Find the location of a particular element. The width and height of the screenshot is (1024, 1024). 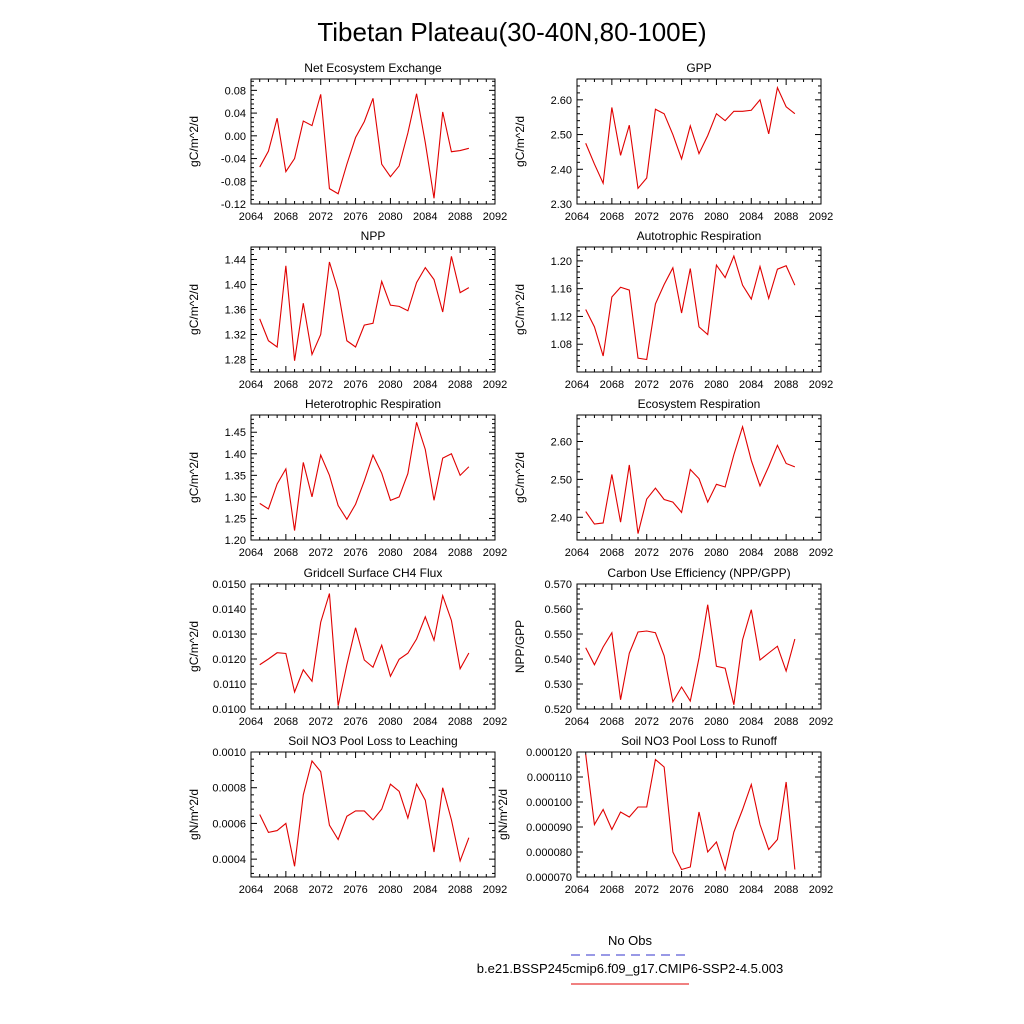

y-tick-label: -0.12 is located at coordinates (233, 205).